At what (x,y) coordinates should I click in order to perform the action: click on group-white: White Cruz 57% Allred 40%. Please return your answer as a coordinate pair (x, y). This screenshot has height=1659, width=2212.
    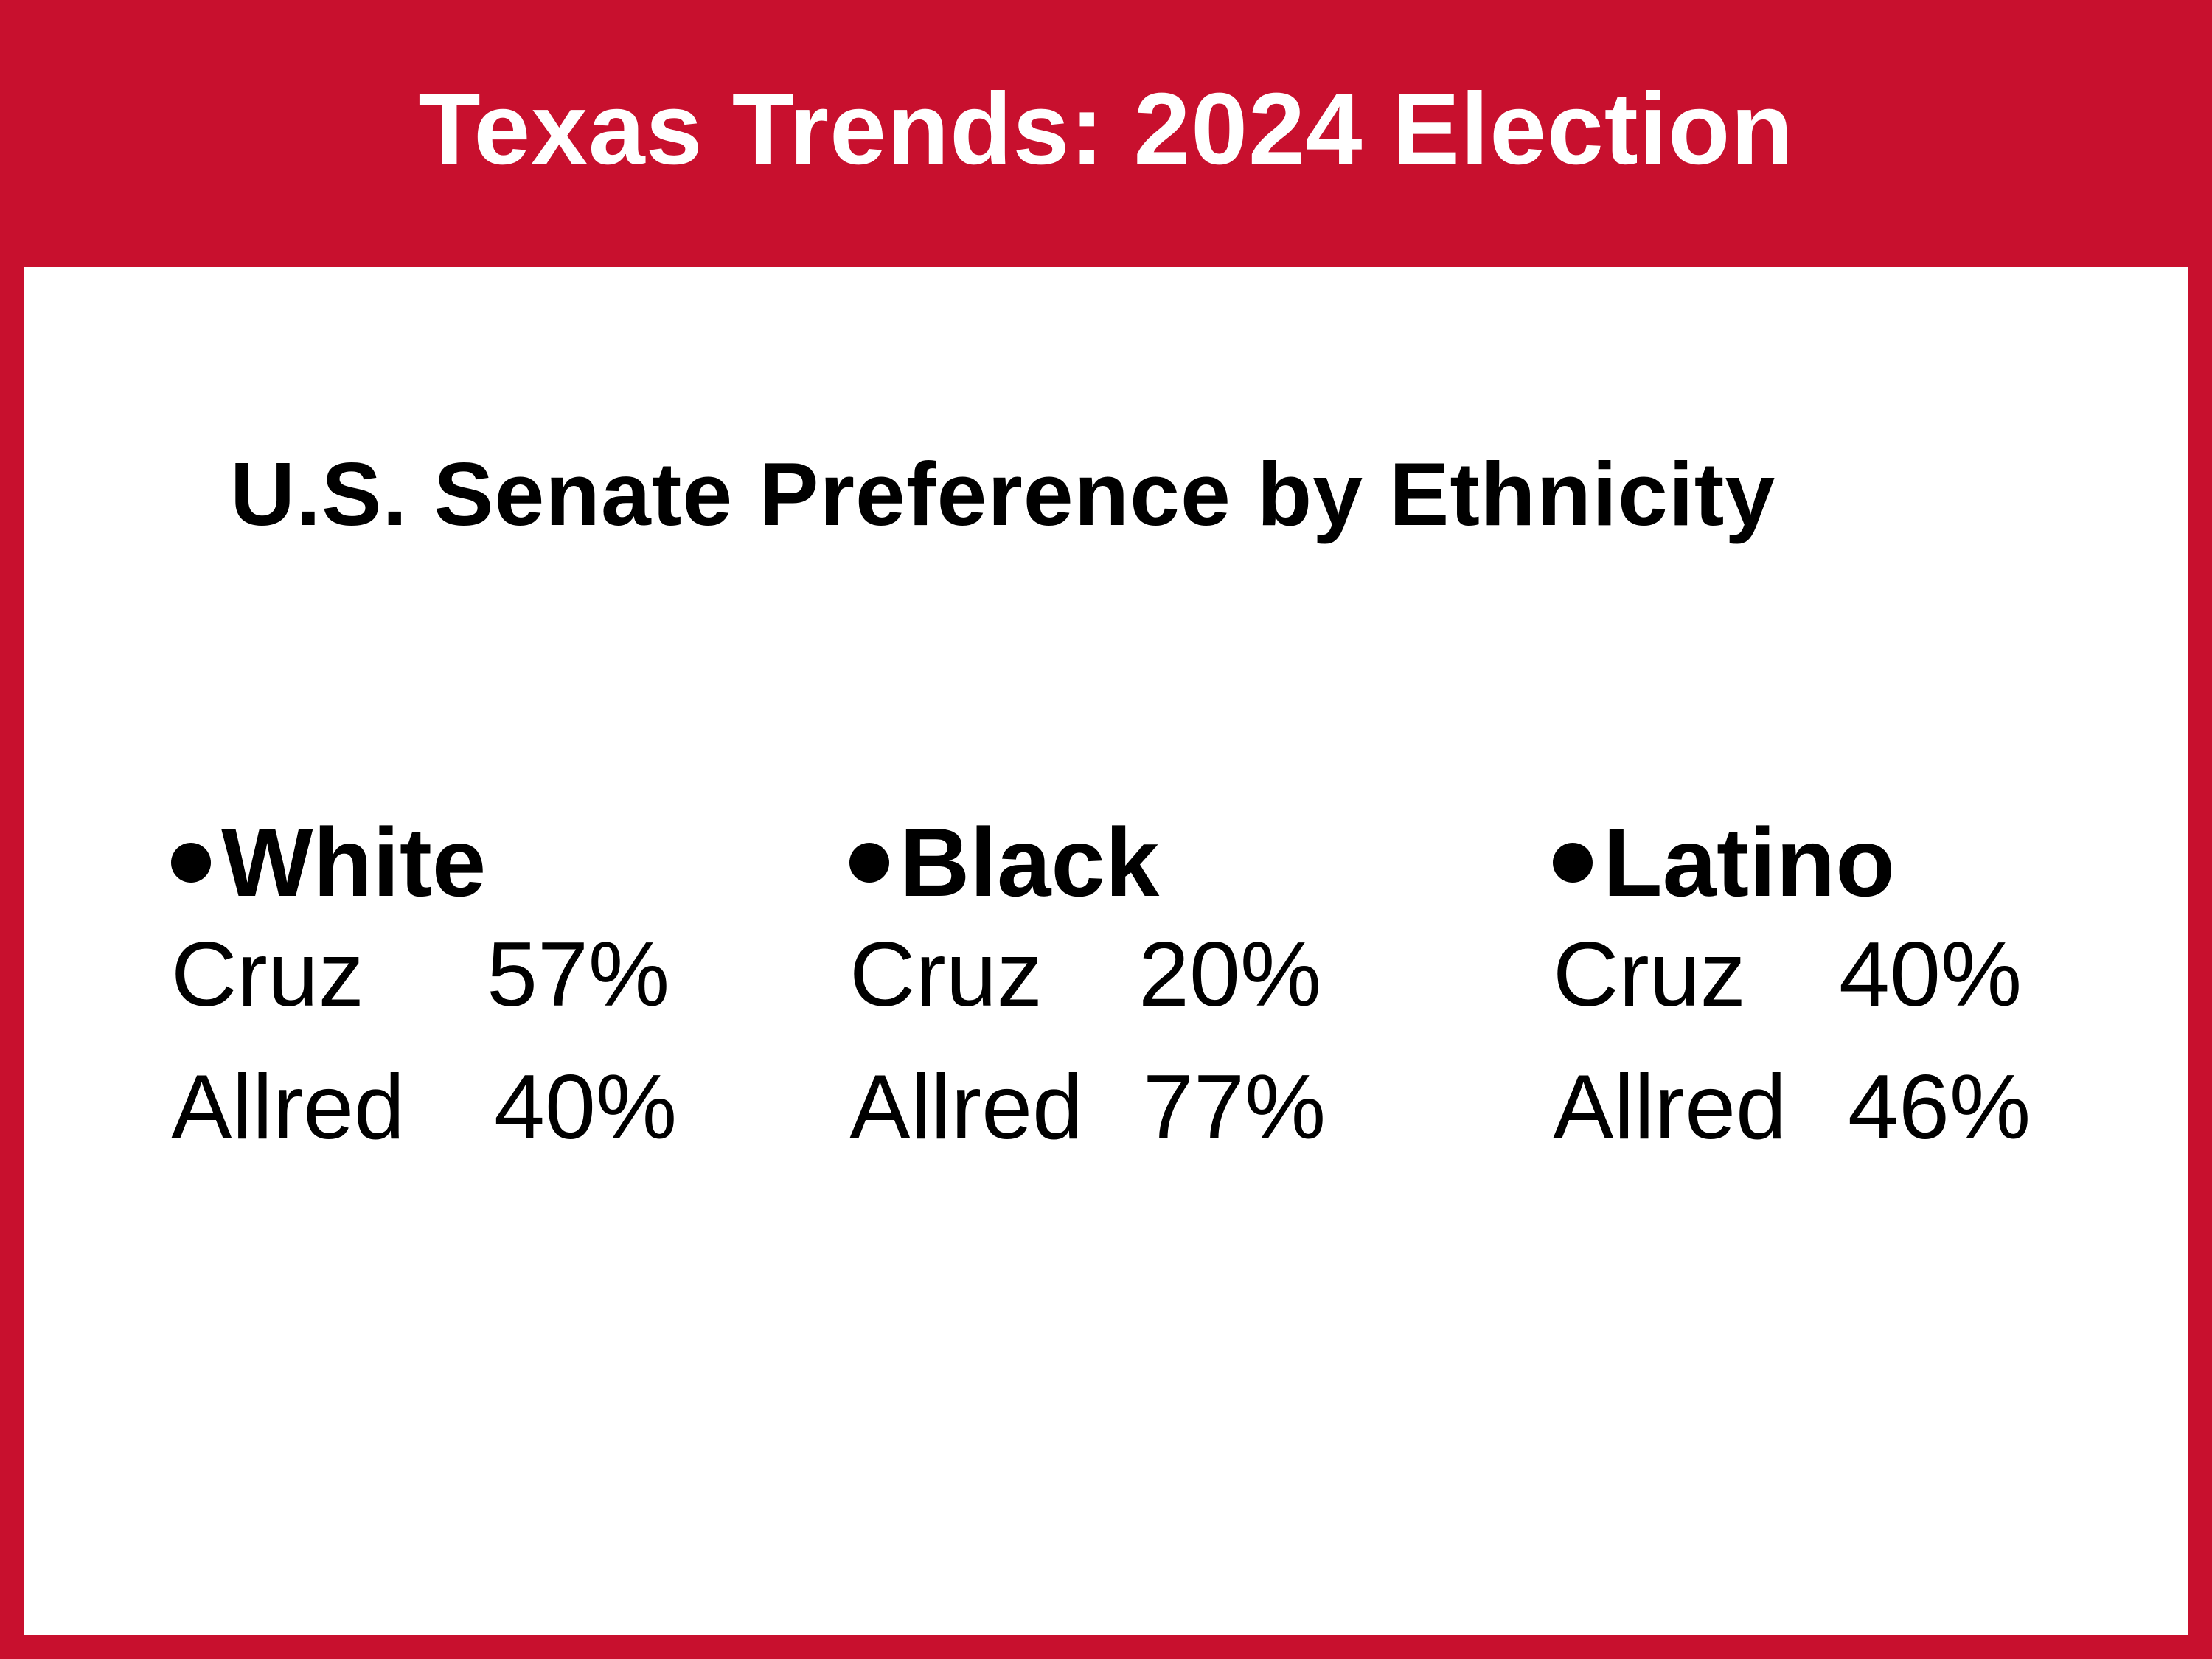
    Looking at the image, I should click on (466, 995).